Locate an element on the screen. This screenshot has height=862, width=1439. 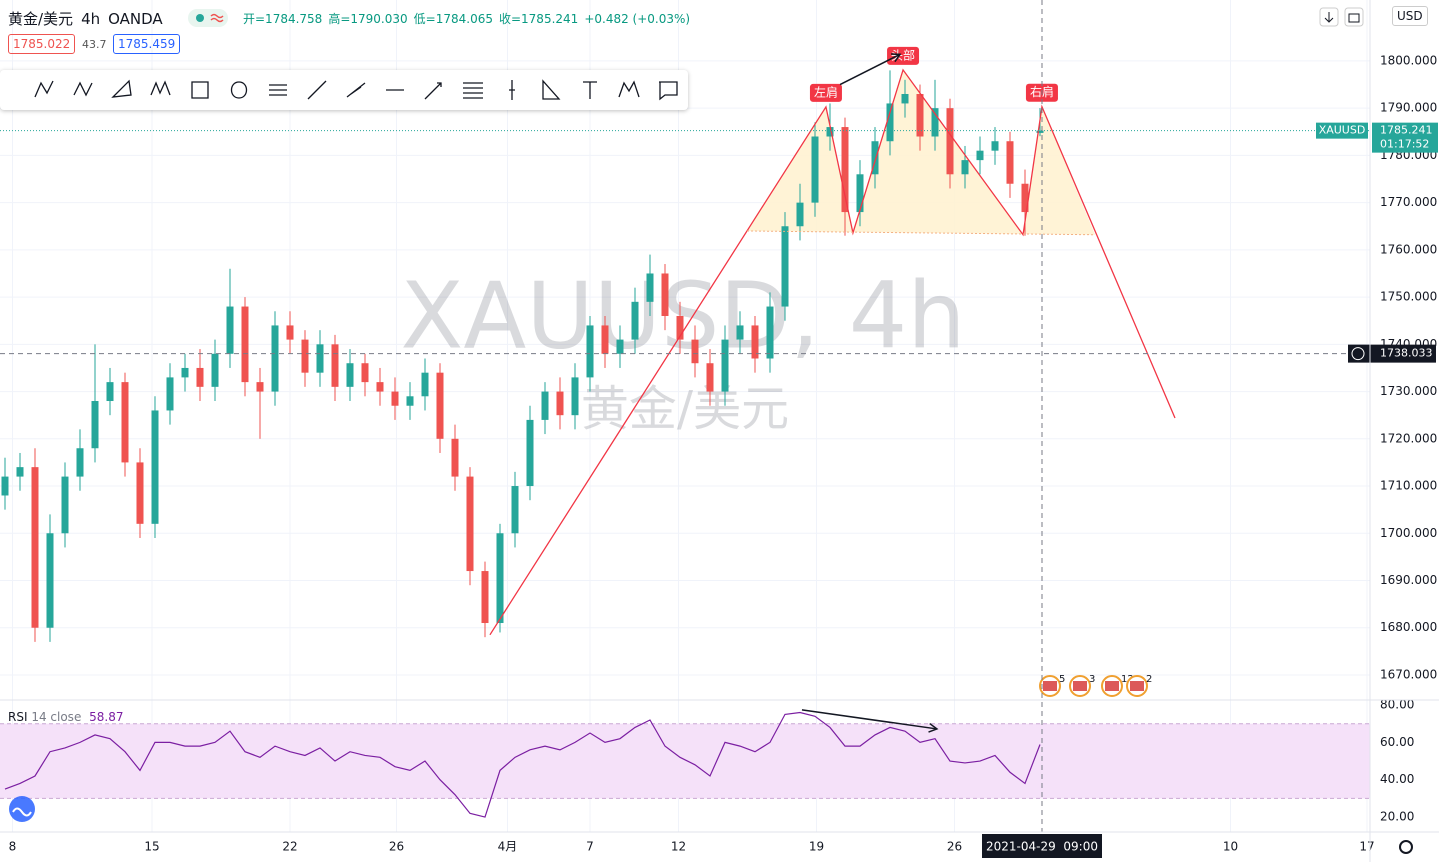
toolbar-grip is located at coordinates (12, 90).